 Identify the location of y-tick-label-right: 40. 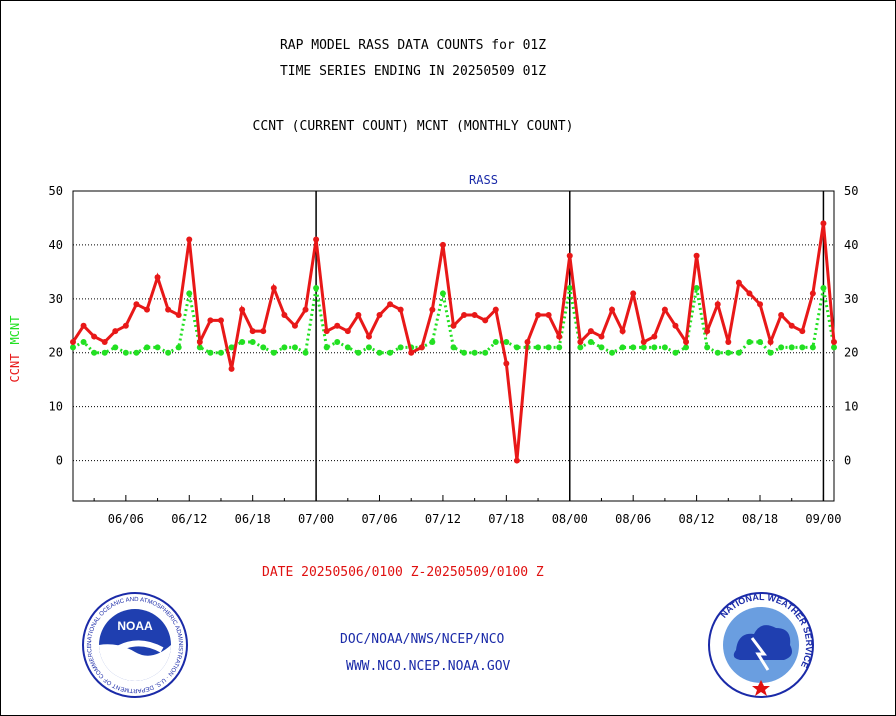
(851, 245).